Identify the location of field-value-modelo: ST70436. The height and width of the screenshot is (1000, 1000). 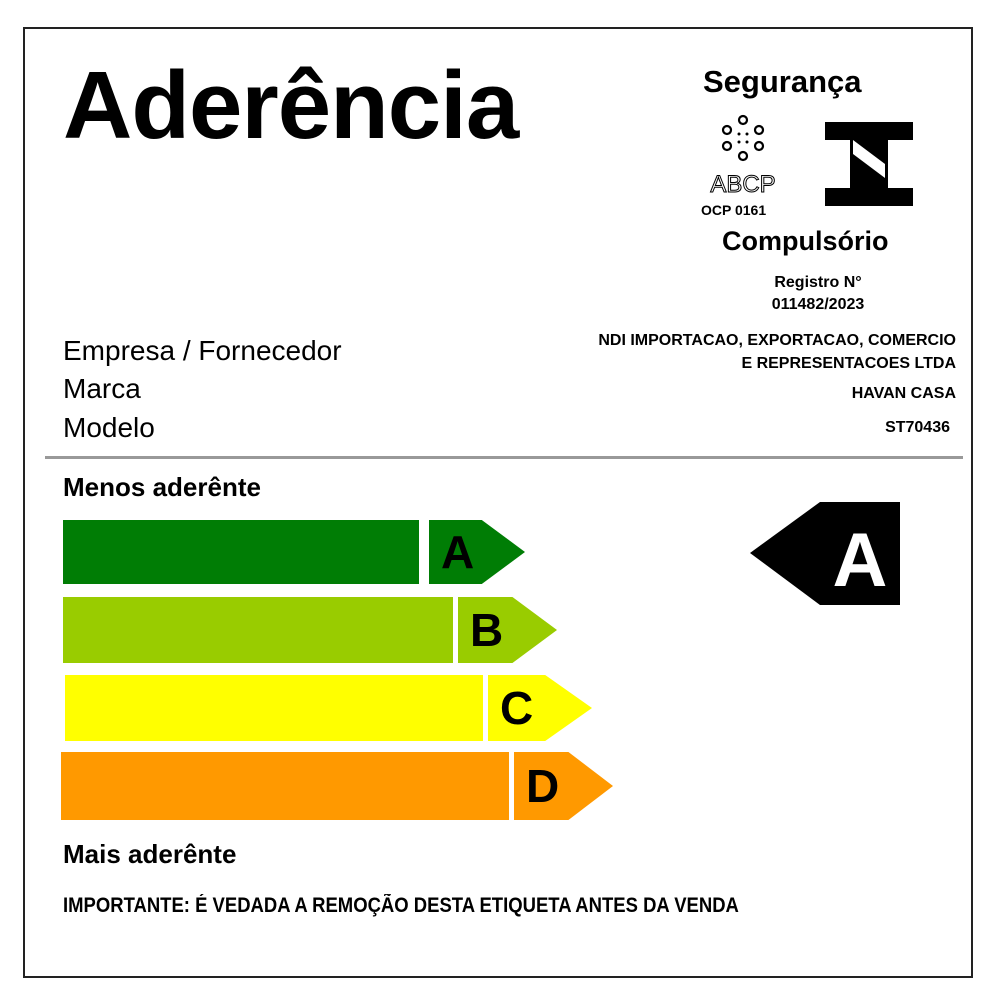
(917, 427).